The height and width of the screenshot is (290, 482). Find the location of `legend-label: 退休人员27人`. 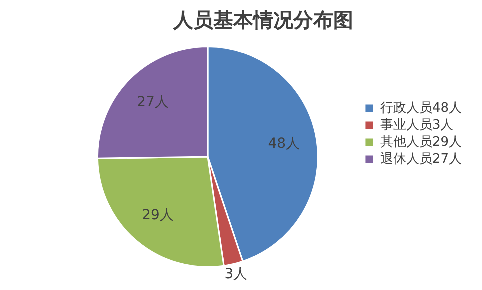

legend-label: 退休人员27人 is located at coordinates (421, 159).